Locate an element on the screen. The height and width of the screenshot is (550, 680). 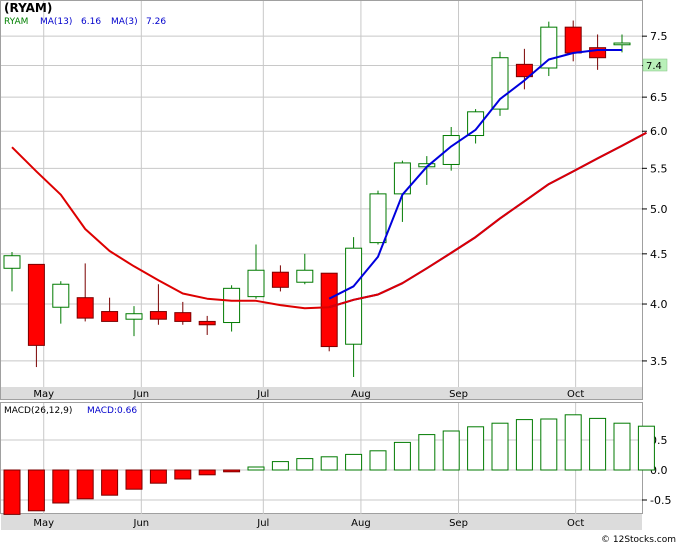
chart-title: (RYAM) is located at coordinates (28, 8).